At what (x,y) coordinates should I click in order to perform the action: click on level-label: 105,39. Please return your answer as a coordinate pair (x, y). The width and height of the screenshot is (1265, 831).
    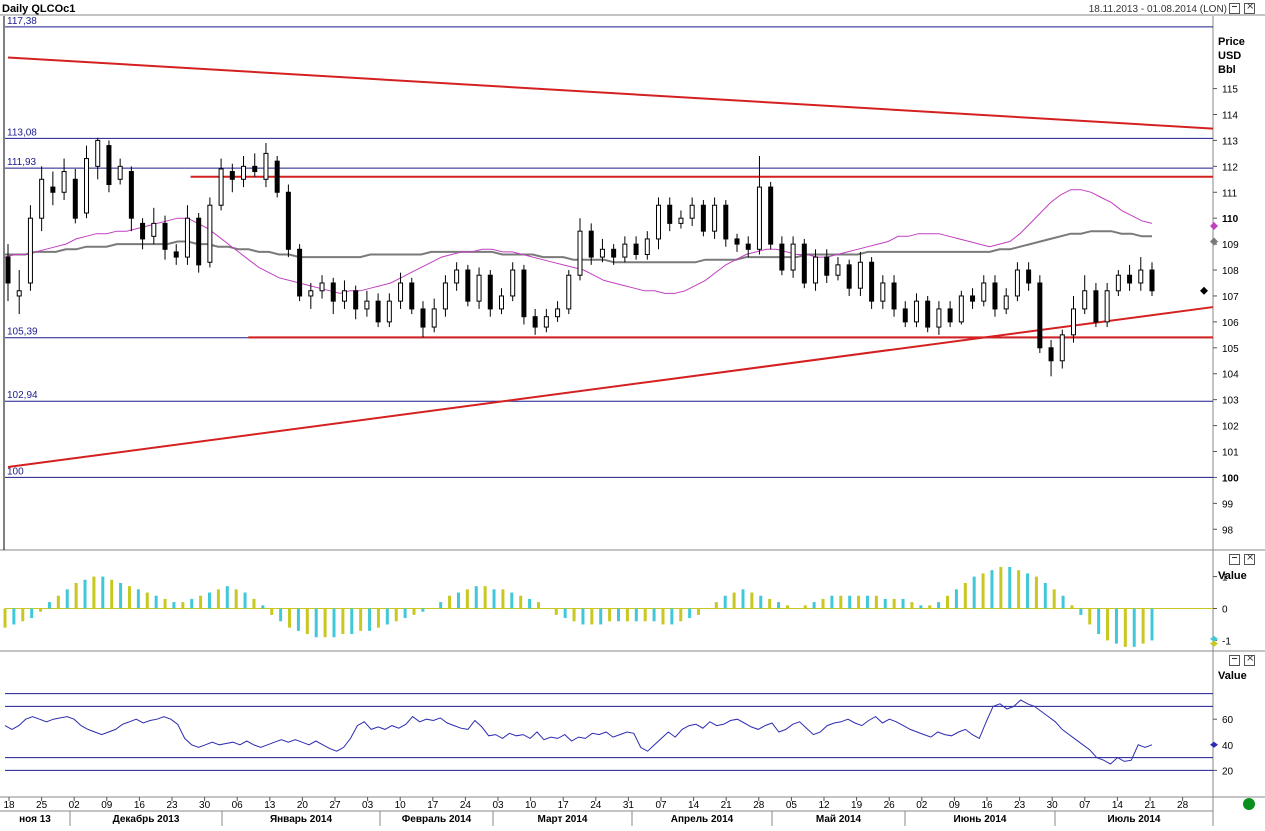
    Looking at the image, I should click on (22, 332).